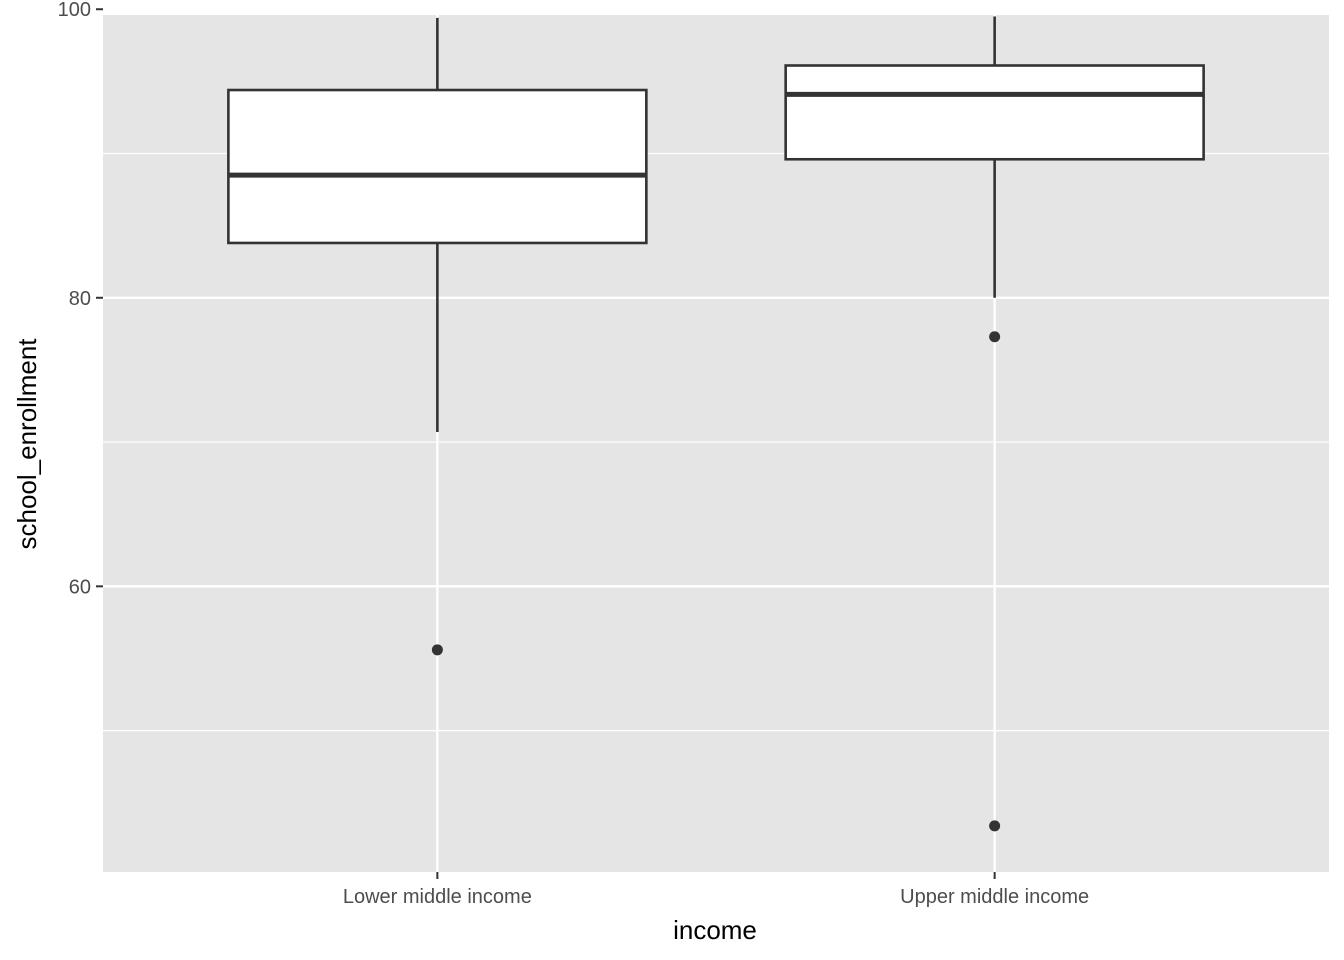  I want to click on y-axis: 60 80 100, so click(80, 299).